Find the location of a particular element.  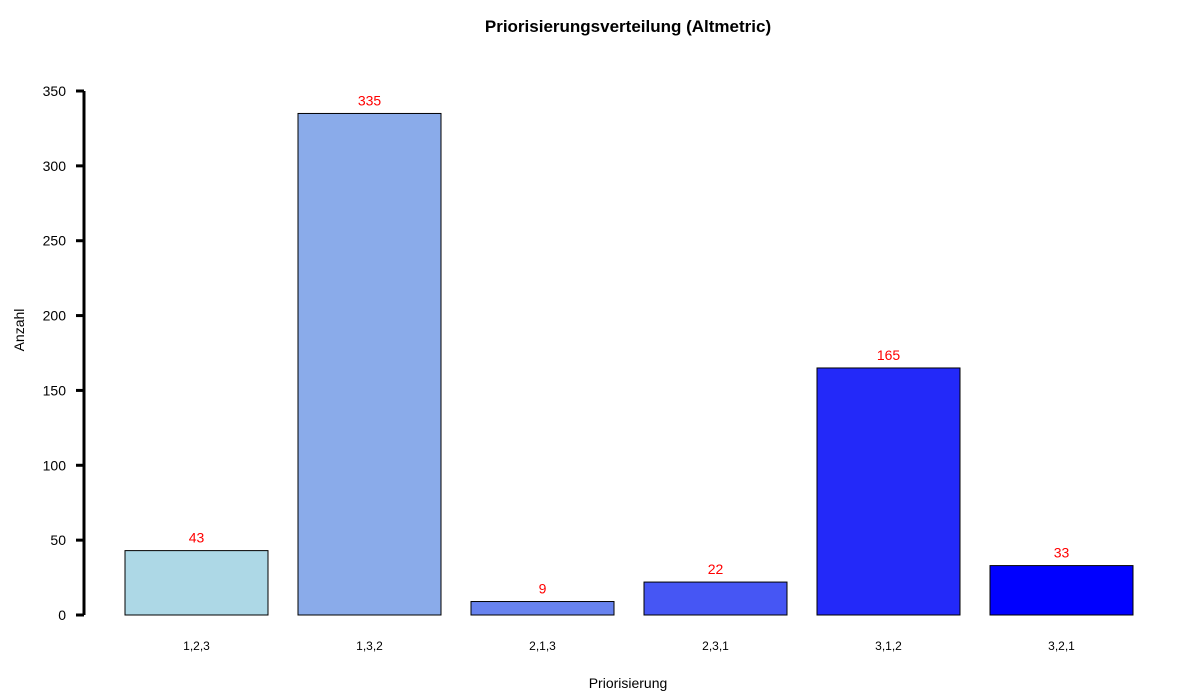

bar-value-label: 165 is located at coordinates (889, 355).